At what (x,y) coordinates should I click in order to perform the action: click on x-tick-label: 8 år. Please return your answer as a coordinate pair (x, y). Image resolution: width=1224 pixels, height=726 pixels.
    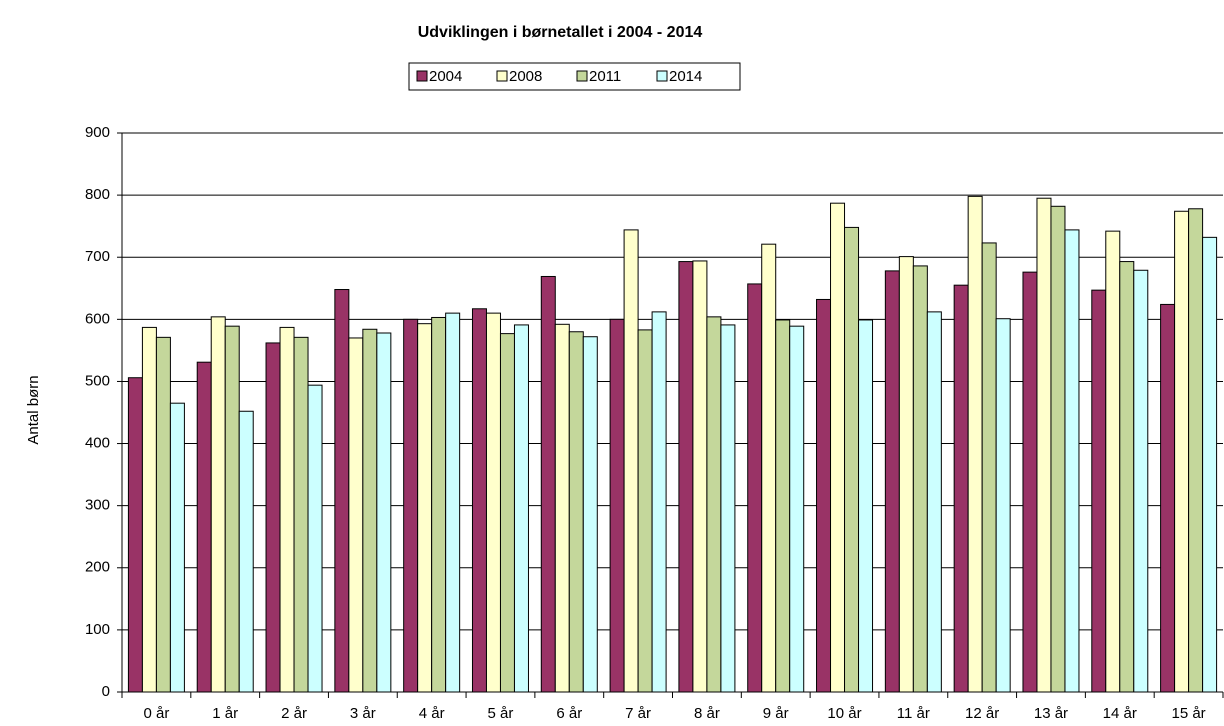
    Looking at the image, I should click on (707, 713).